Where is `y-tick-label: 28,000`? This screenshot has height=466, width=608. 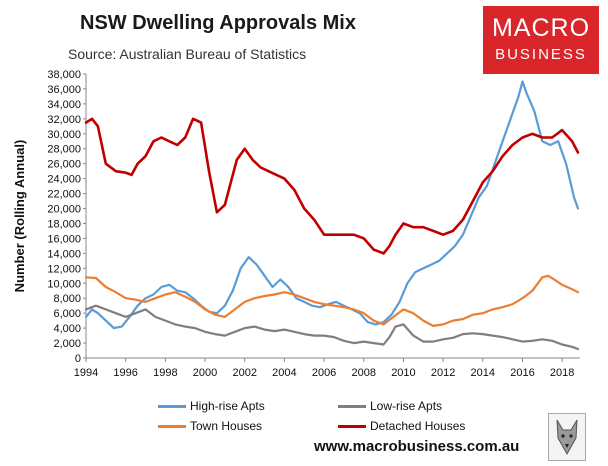
y-tick-label: 28,000 is located at coordinates (64, 150).